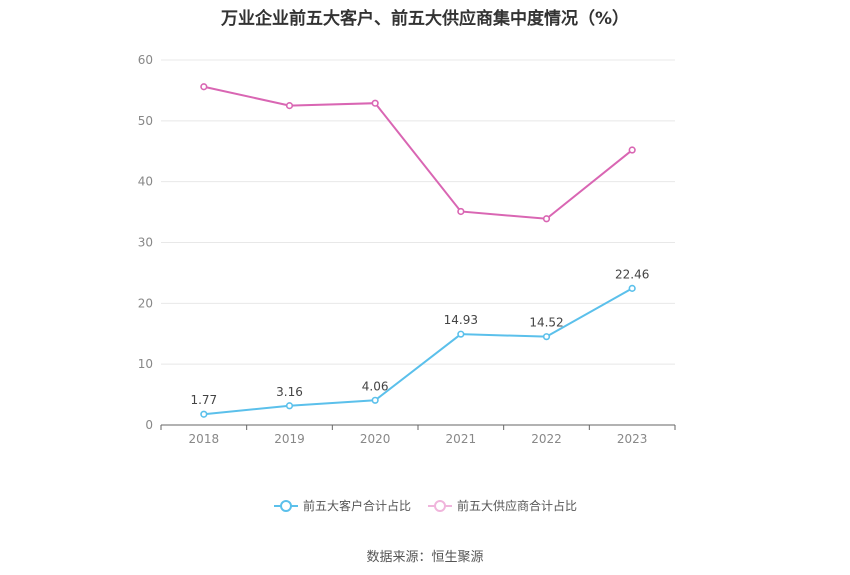  Describe the element at coordinates (289, 439) in the screenshot. I see `x-tick-label: 2019` at that location.